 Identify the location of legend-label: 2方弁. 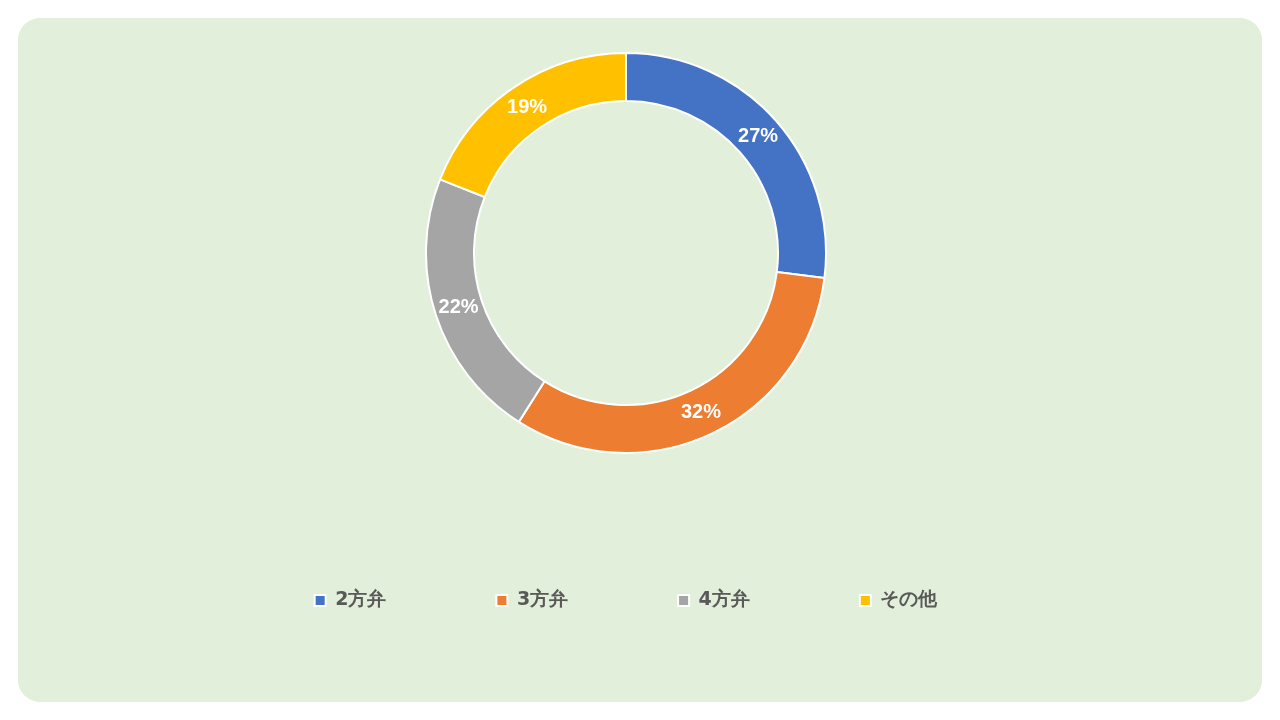
(361, 598).